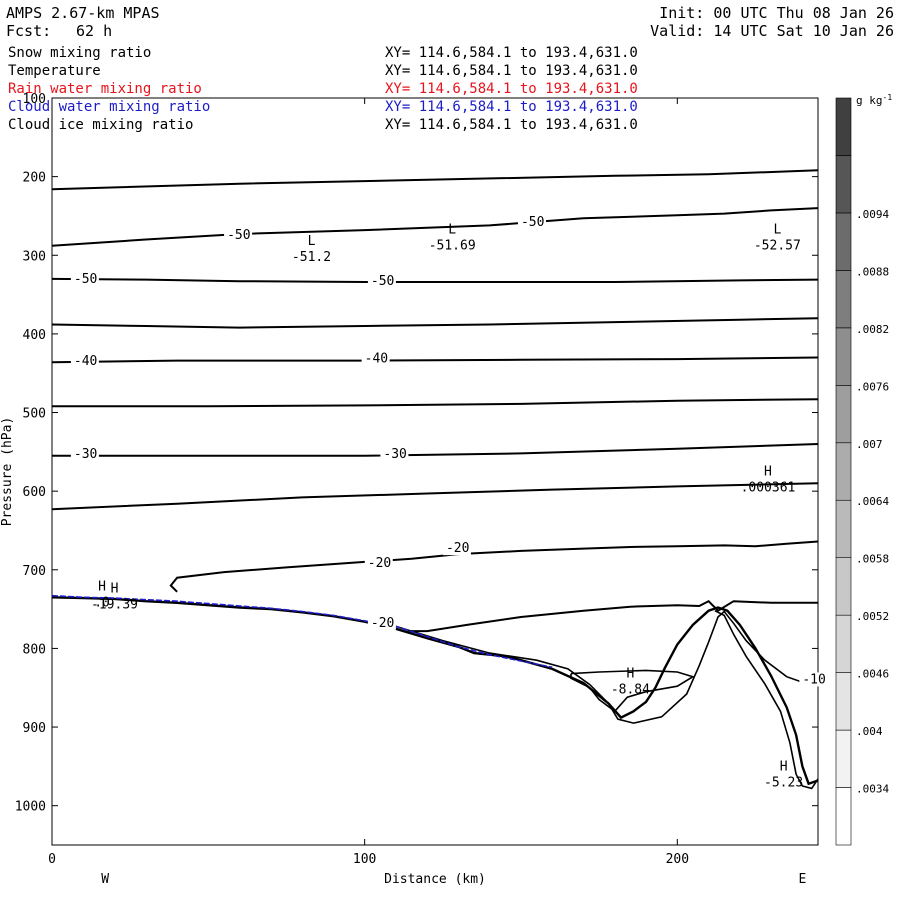 This screenshot has width=900, height=900. I want to click on forecast-label: Fcst:, so click(29, 31).